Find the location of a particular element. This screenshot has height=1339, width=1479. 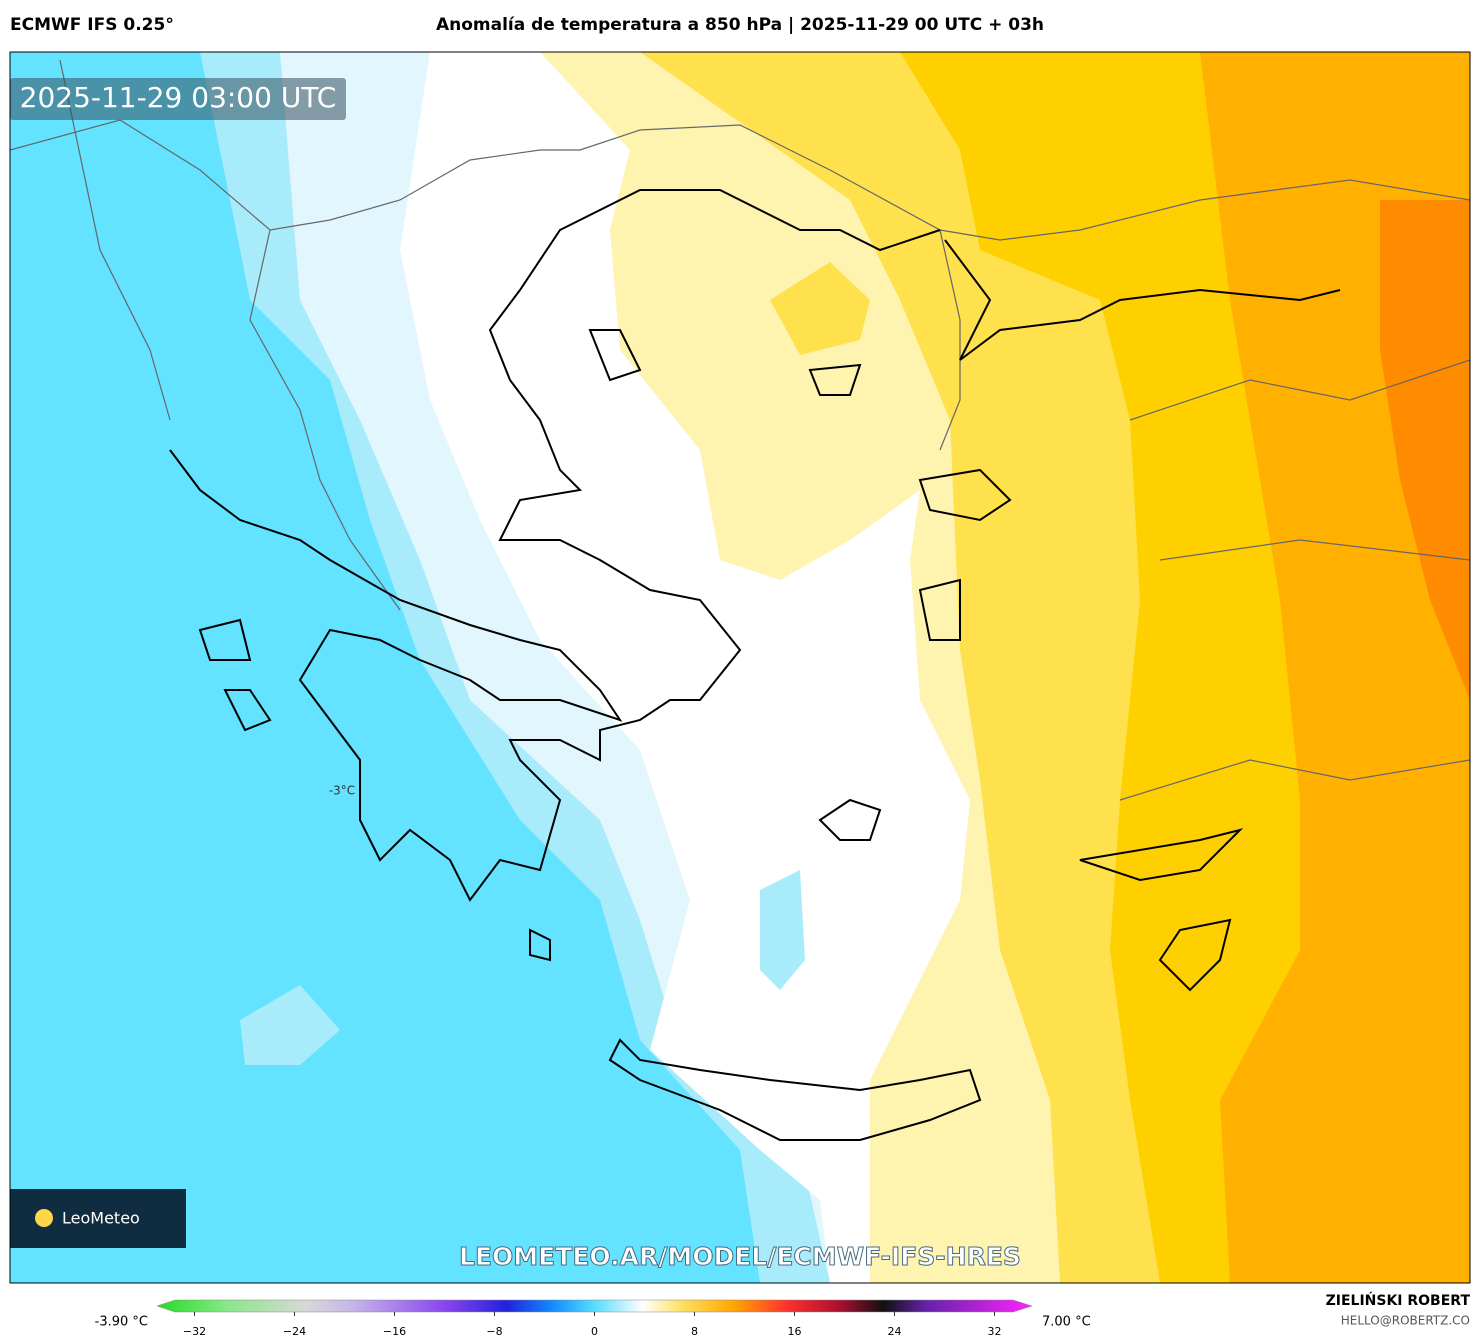

colorbar-tick-label: 16 is located at coordinates (795, 1331).